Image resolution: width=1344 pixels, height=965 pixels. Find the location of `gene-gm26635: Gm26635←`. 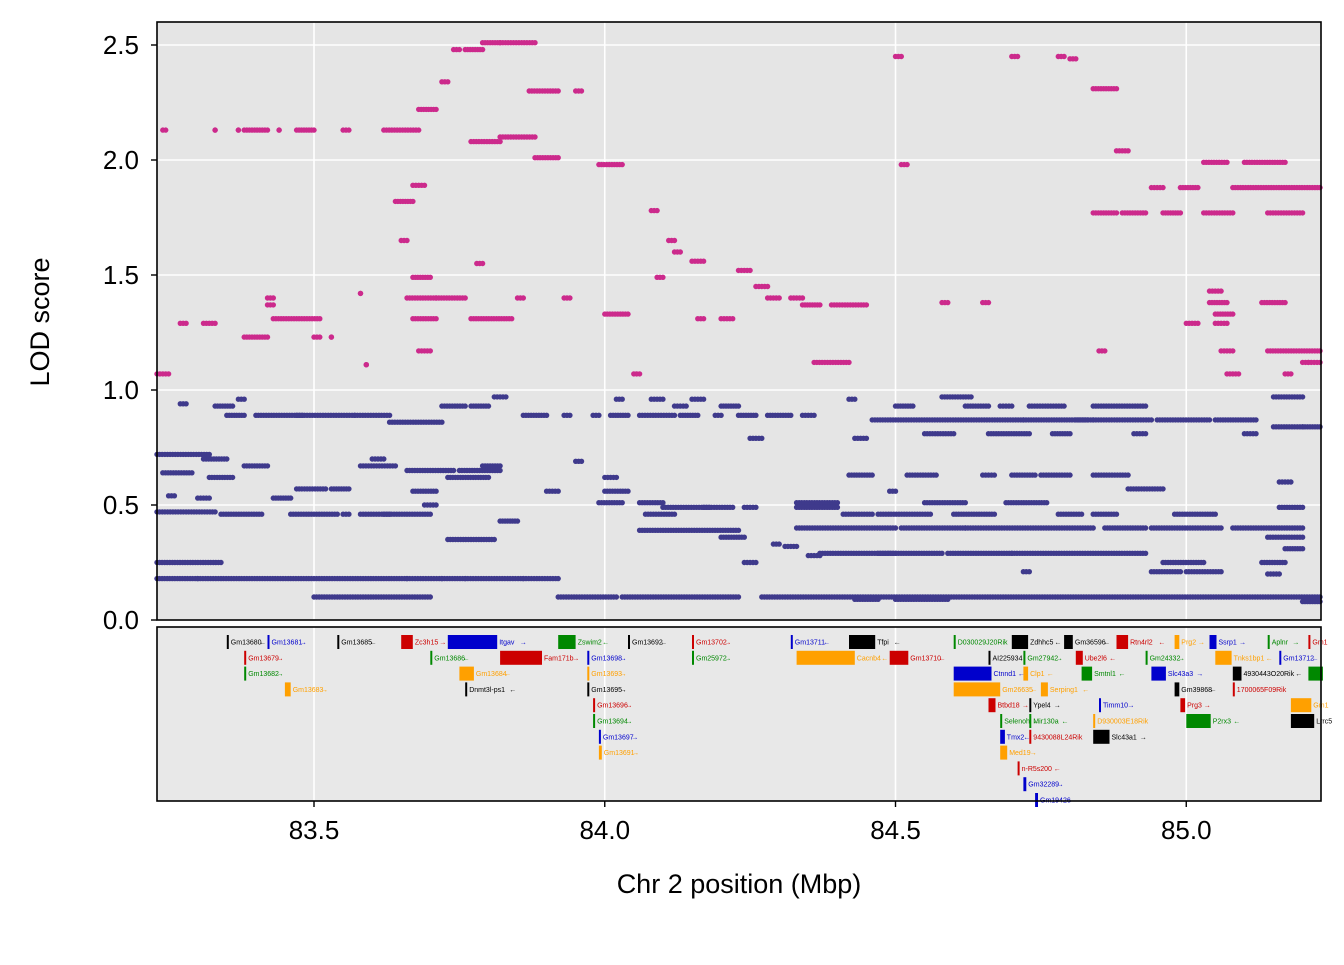

gene-gm26635: Gm26635← is located at coordinates (995, 689).